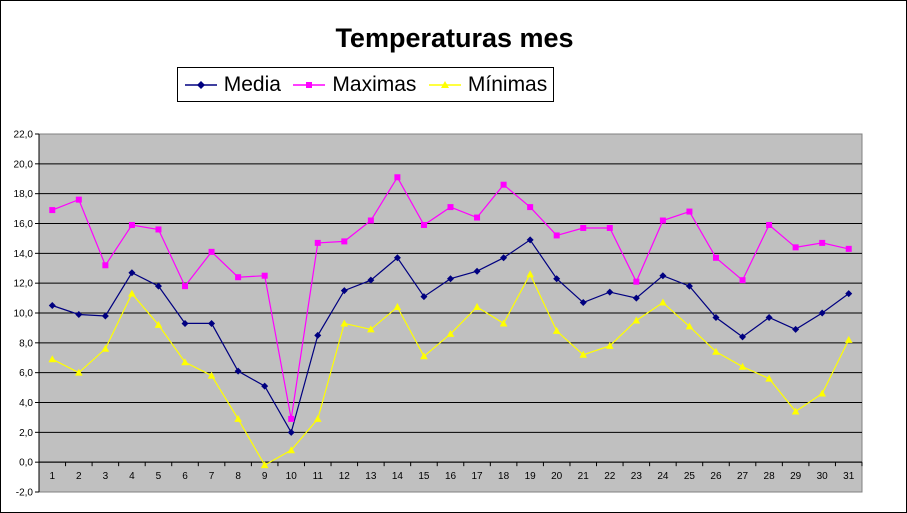 The height and width of the screenshot is (513, 907). I want to click on x-tick-label: 21, so click(584, 476).